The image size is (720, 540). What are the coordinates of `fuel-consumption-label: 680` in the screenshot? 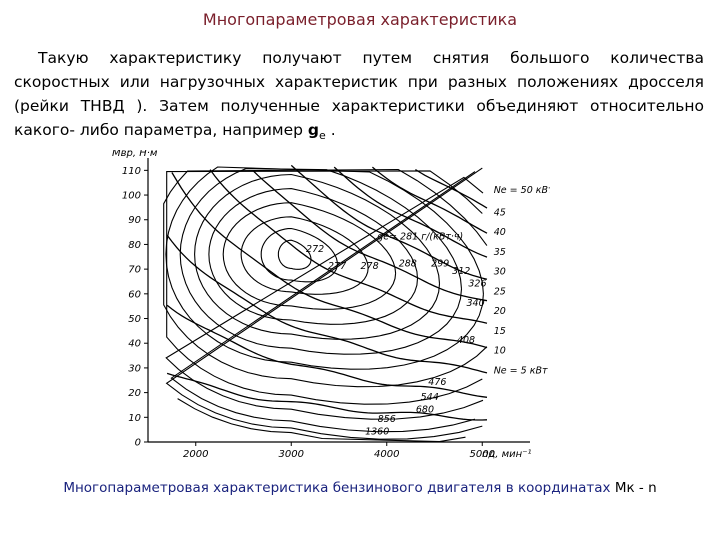 It's located at (425, 409).